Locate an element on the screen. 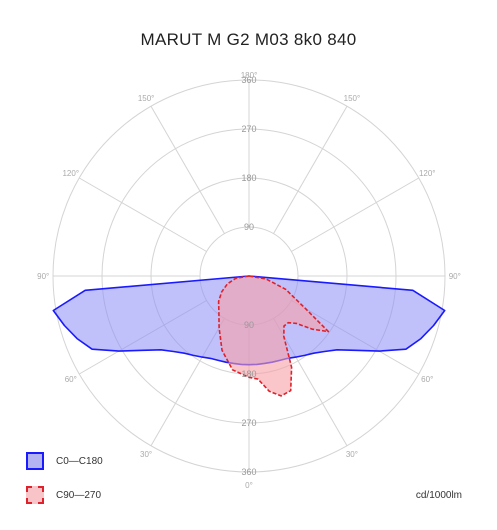  legend-item-c90-270: C90—270 is located at coordinates (63, 495).